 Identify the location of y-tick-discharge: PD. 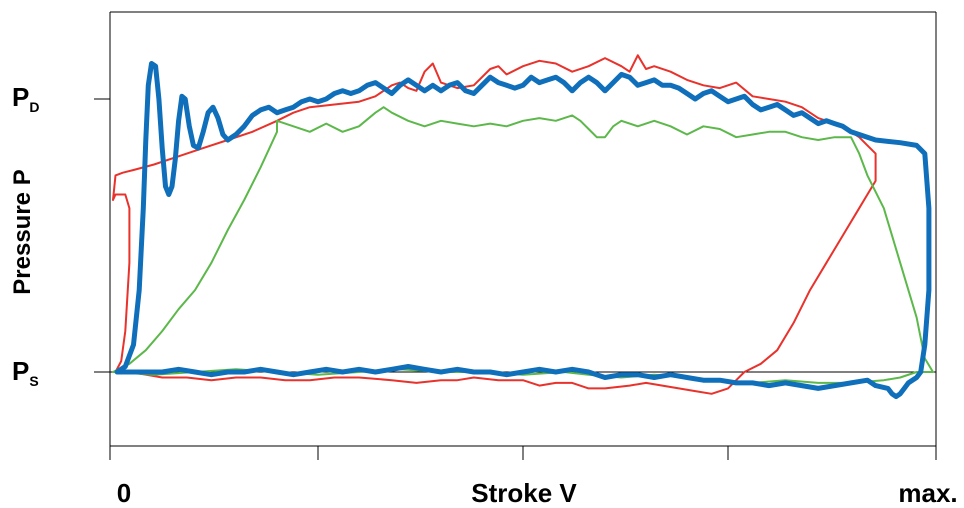
(25, 98).